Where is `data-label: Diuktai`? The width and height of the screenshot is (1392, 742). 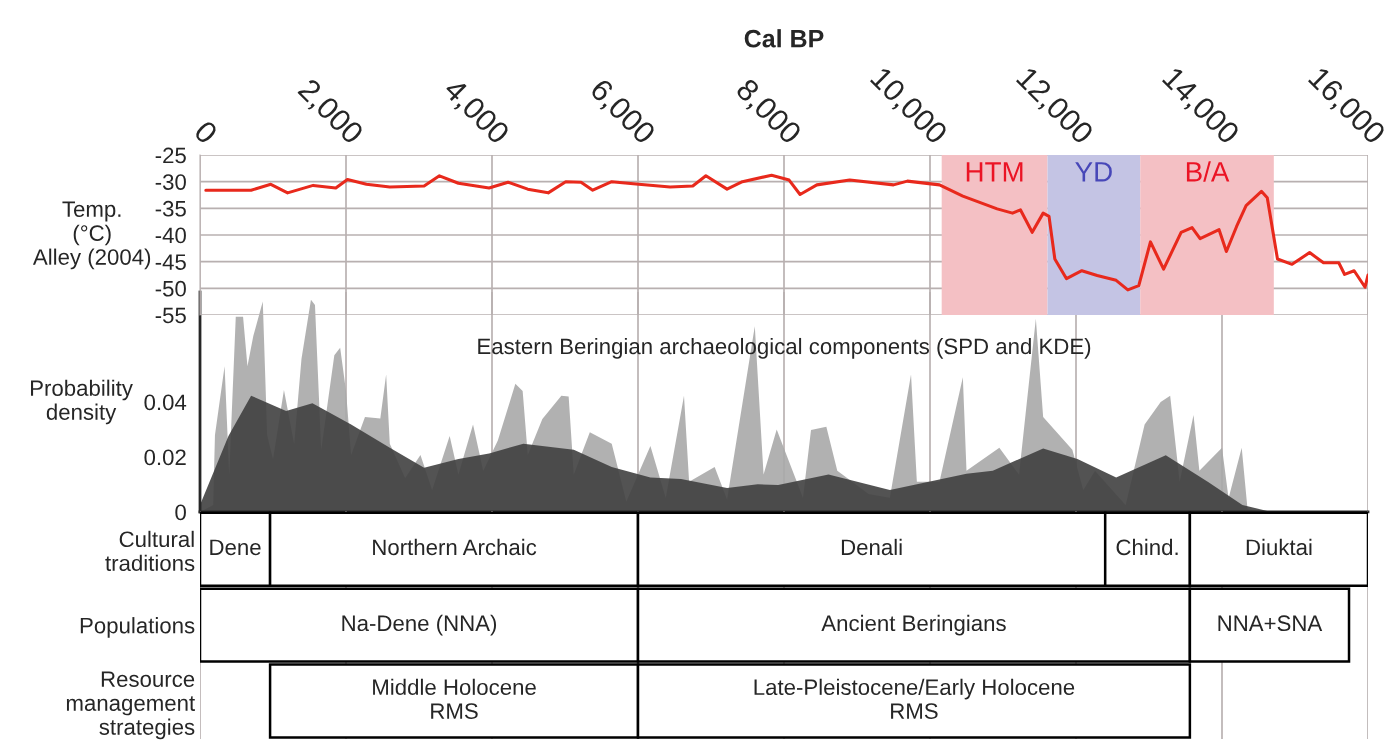
data-label: Diuktai is located at coordinates (1279, 547).